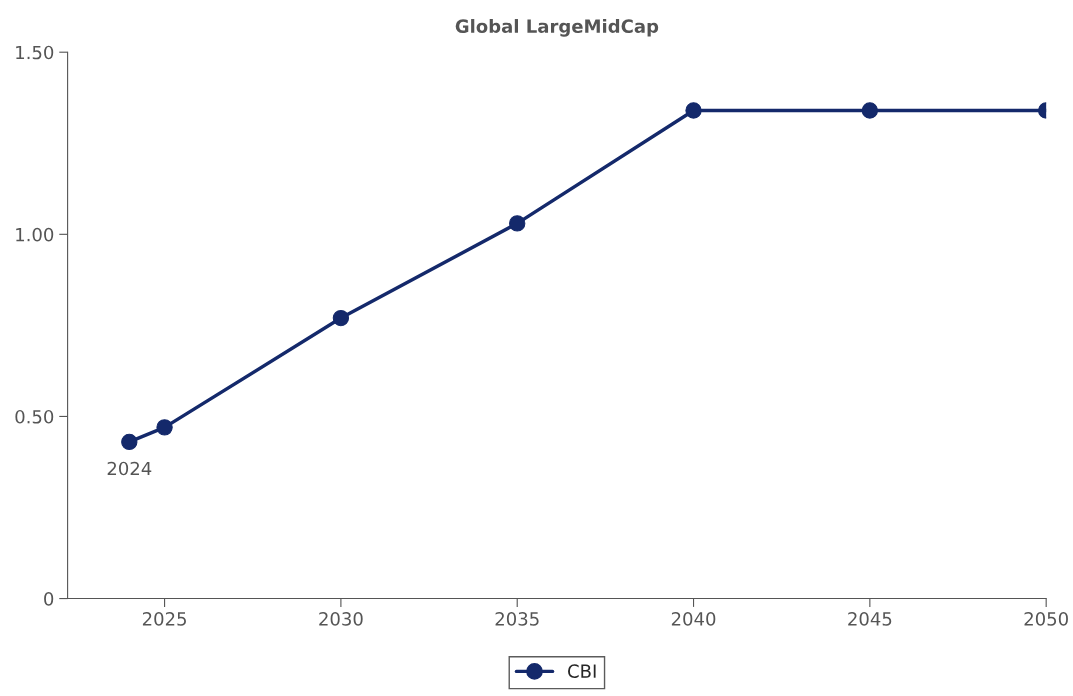  What do you see at coordinates (129, 468) in the screenshot?
I see `annotation: 2024` at bounding box center [129, 468].